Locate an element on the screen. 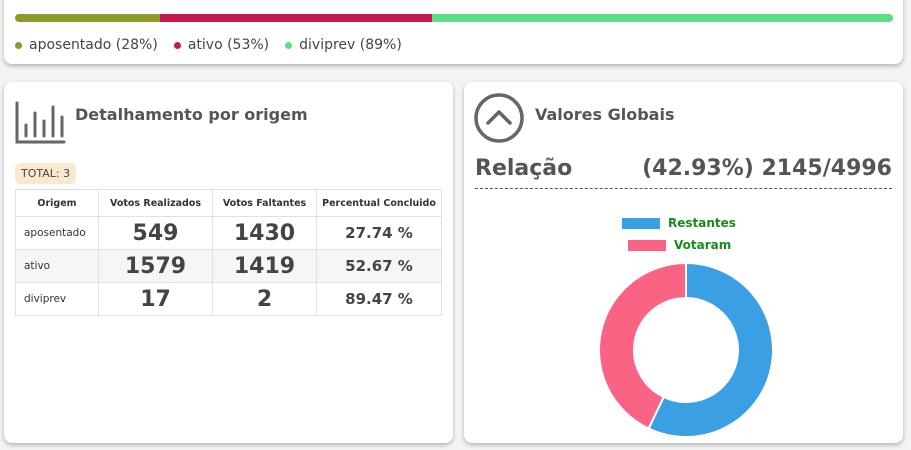 The width and height of the screenshot is (911, 450). legend-label: Restantes is located at coordinates (702, 223).